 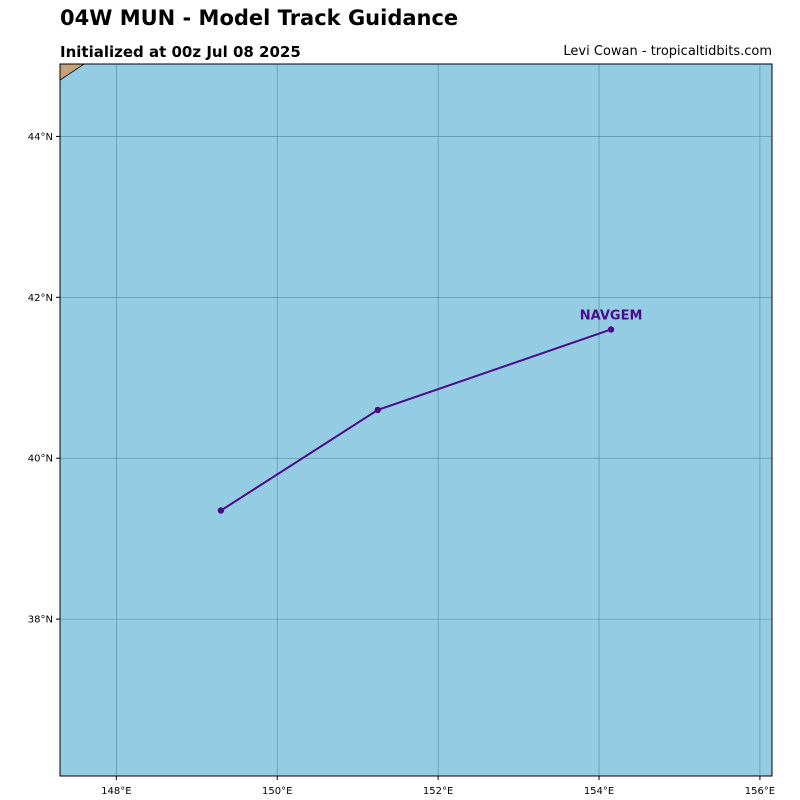 What do you see at coordinates (760, 791) in the screenshot?
I see `lon-tick-label: 156°E` at bounding box center [760, 791].